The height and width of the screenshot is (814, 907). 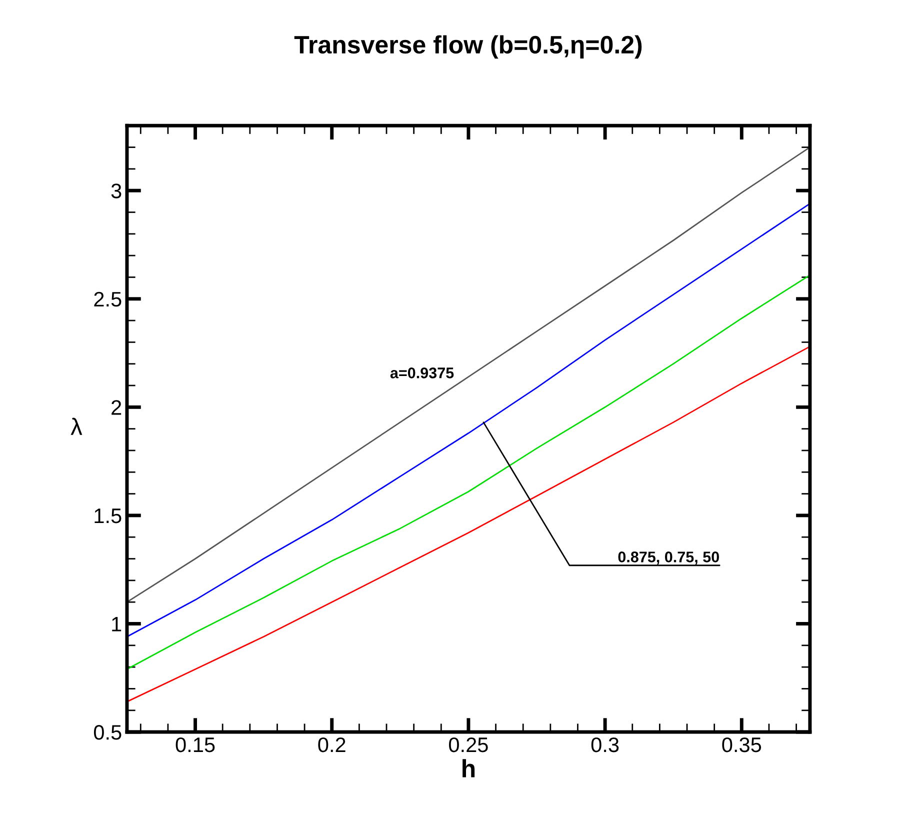 What do you see at coordinates (117, 624) in the screenshot?
I see `y-tick-label: 1` at bounding box center [117, 624].